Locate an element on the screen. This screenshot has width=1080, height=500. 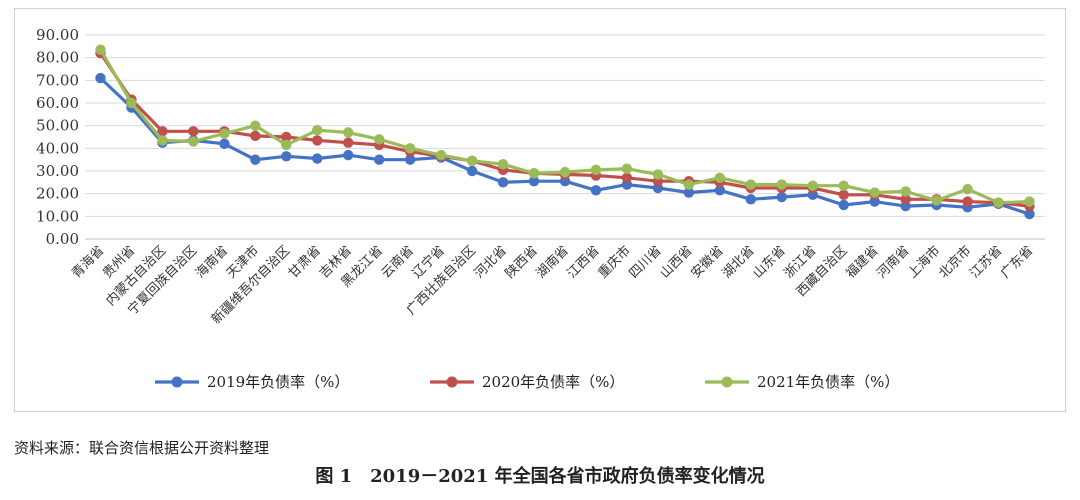
x-tick-label: 陕西省 is located at coordinates (522, 262).